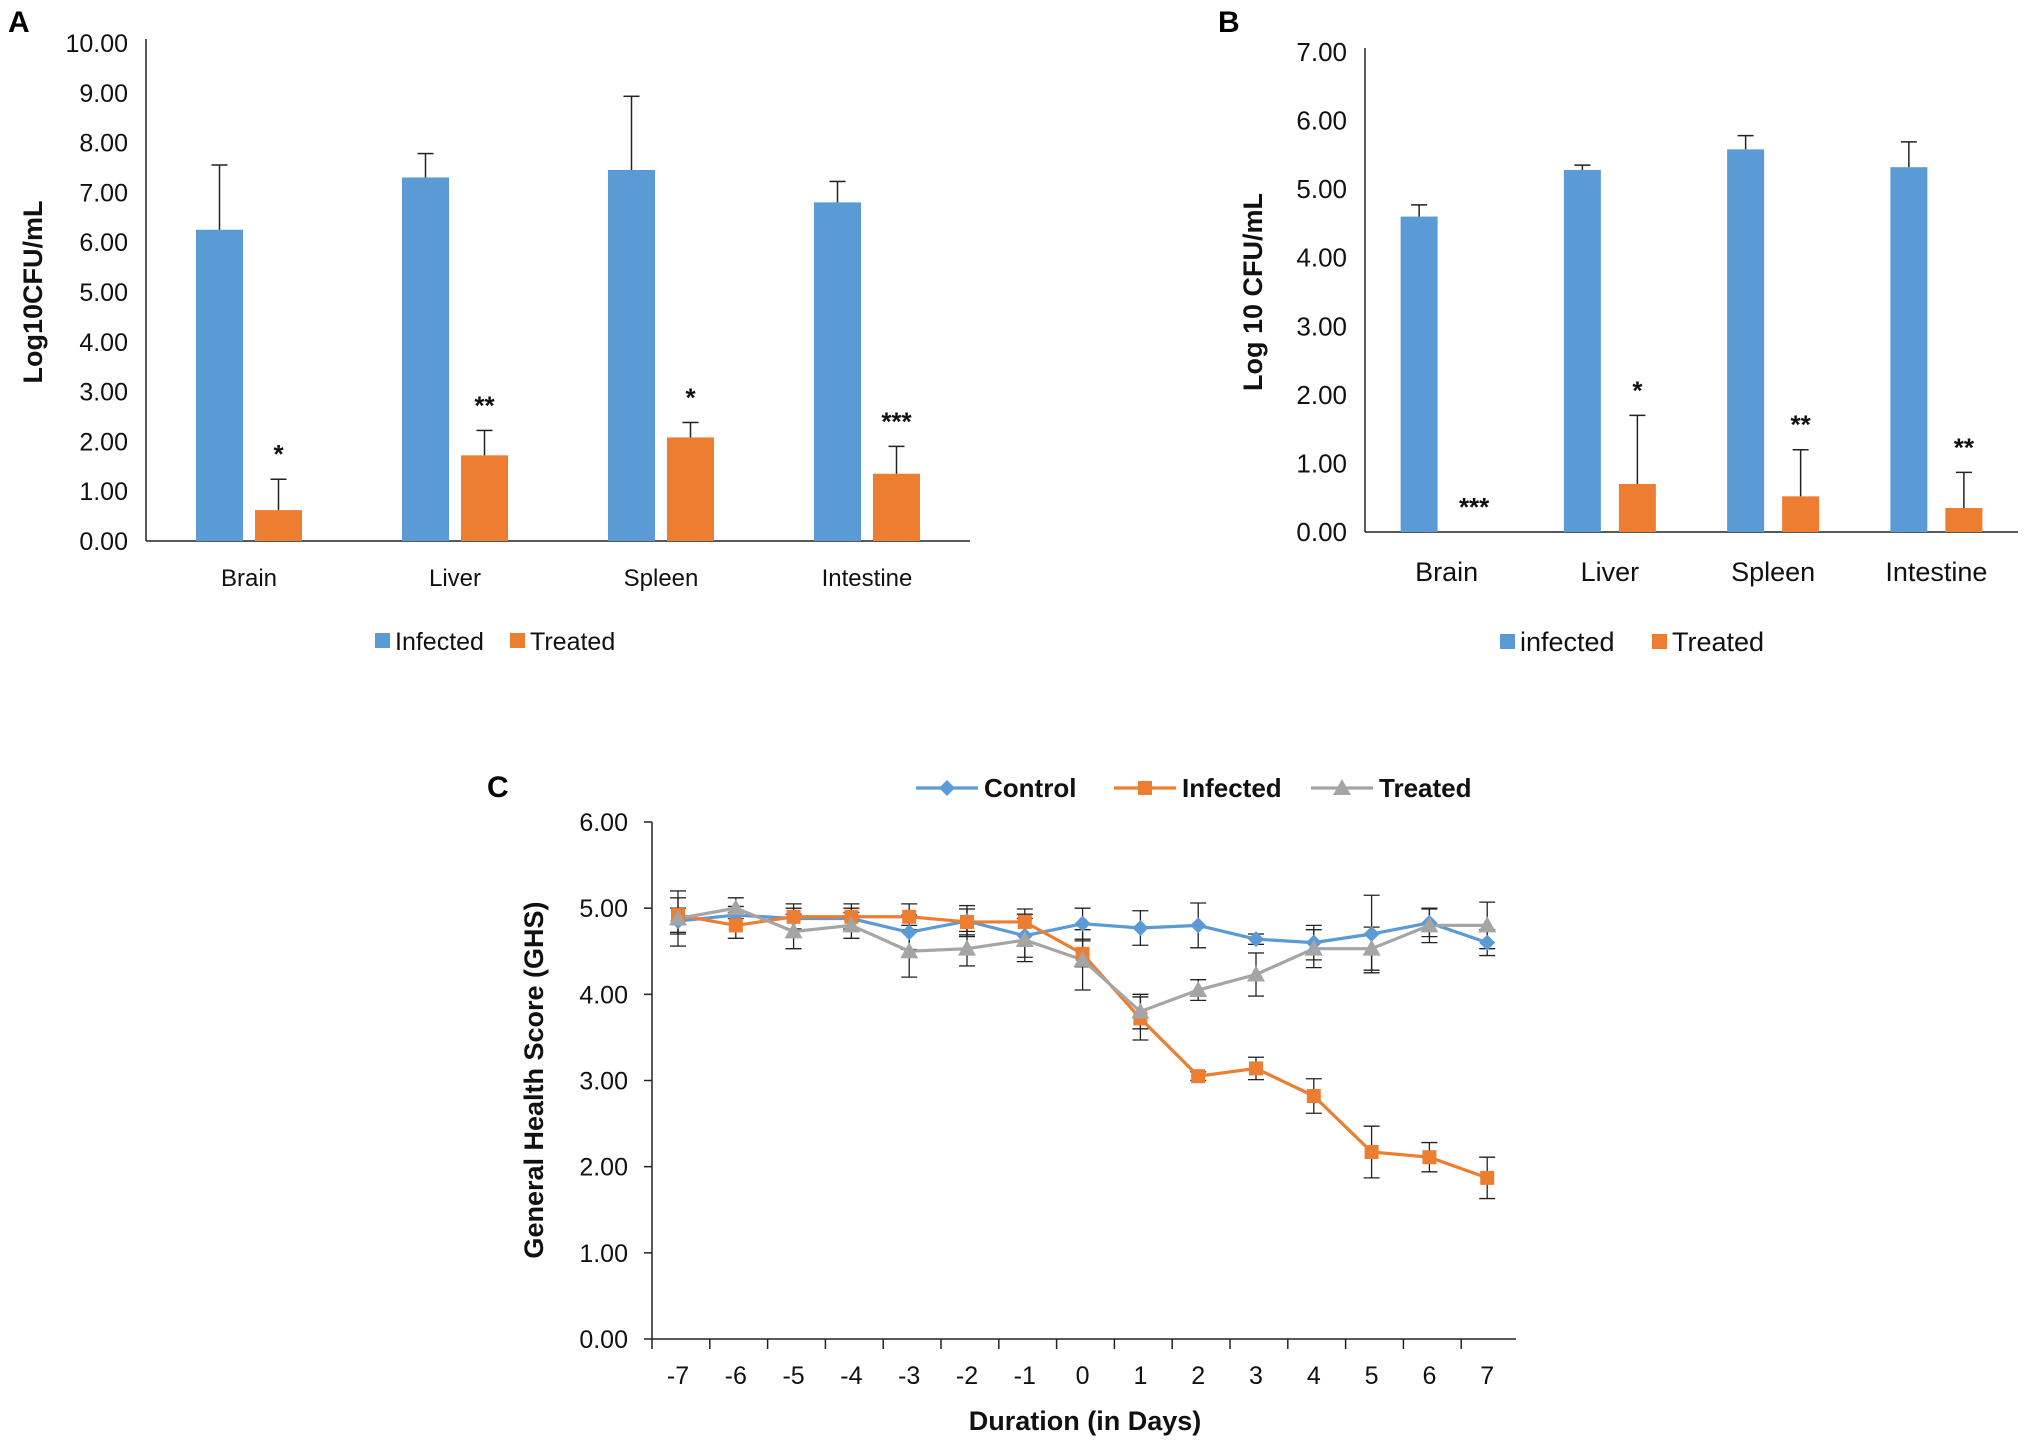 Image resolution: width=2033 pixels, height=1442 pixels. I want to click on legend-label-control: Control, so click(1030, 788).